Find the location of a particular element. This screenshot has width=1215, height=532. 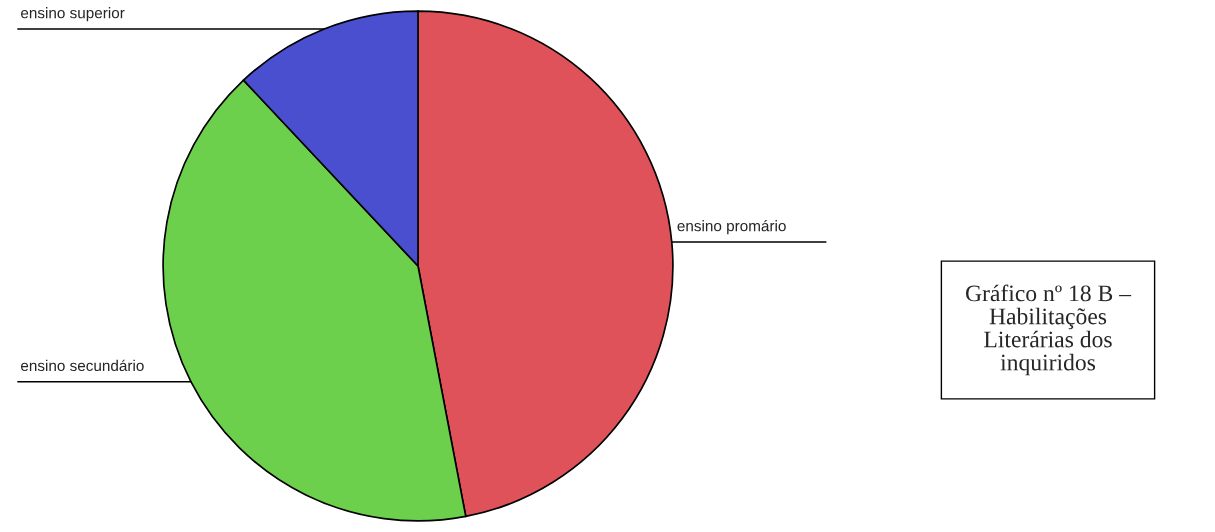

slice-label: ensino secundário is located at coordinates (82, 365).